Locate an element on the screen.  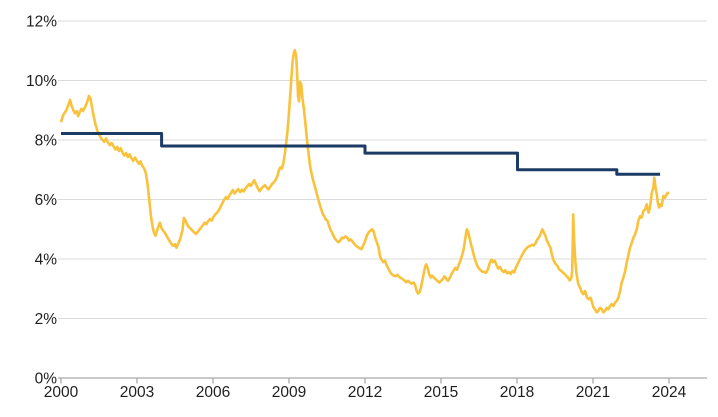
x-axis-label: 2006 is located at coordinates (213, 392).